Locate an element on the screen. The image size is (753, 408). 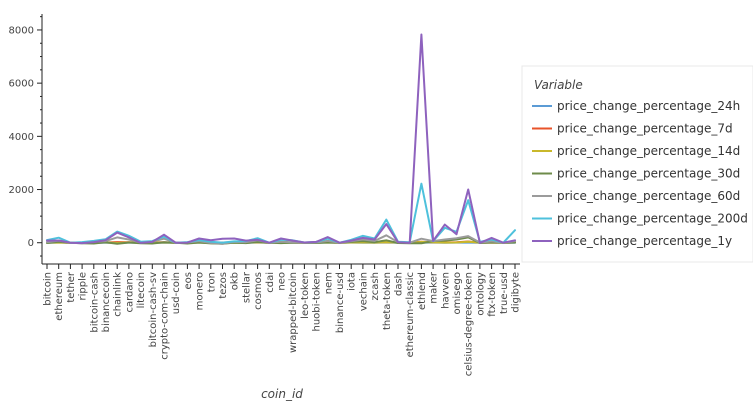
x-tick-label: bitcoin-cash is located at coordinates (94, 302).